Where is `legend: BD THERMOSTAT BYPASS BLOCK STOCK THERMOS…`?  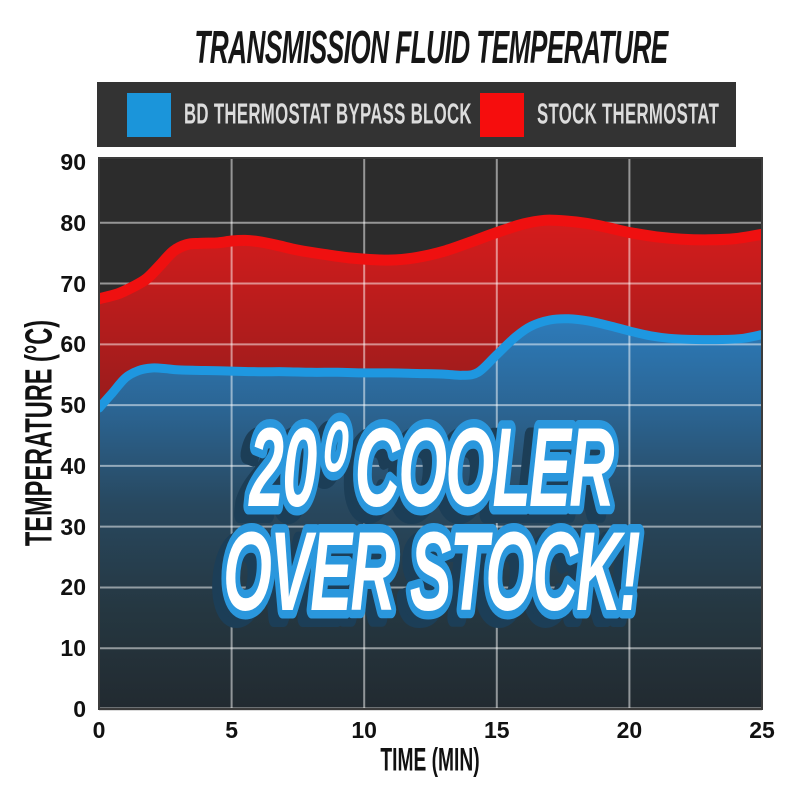 legend: BD THERMOSTAT BYPASS BLOCK STOCK THERMOS… is located at coordinates (416, 114).